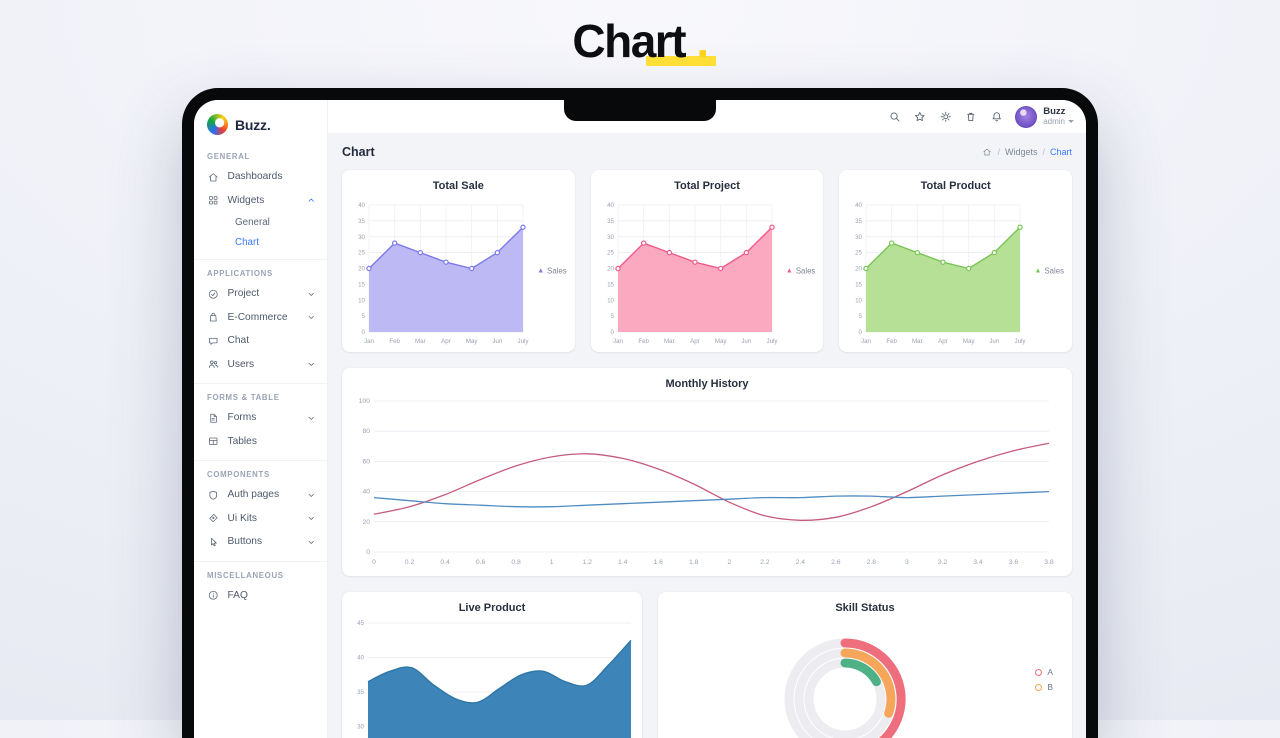  What do you see at coordinates (260, 201) in the screenshot?
I see `sidebar-item-widgets: Widgets` at bounding box center [260, 201].